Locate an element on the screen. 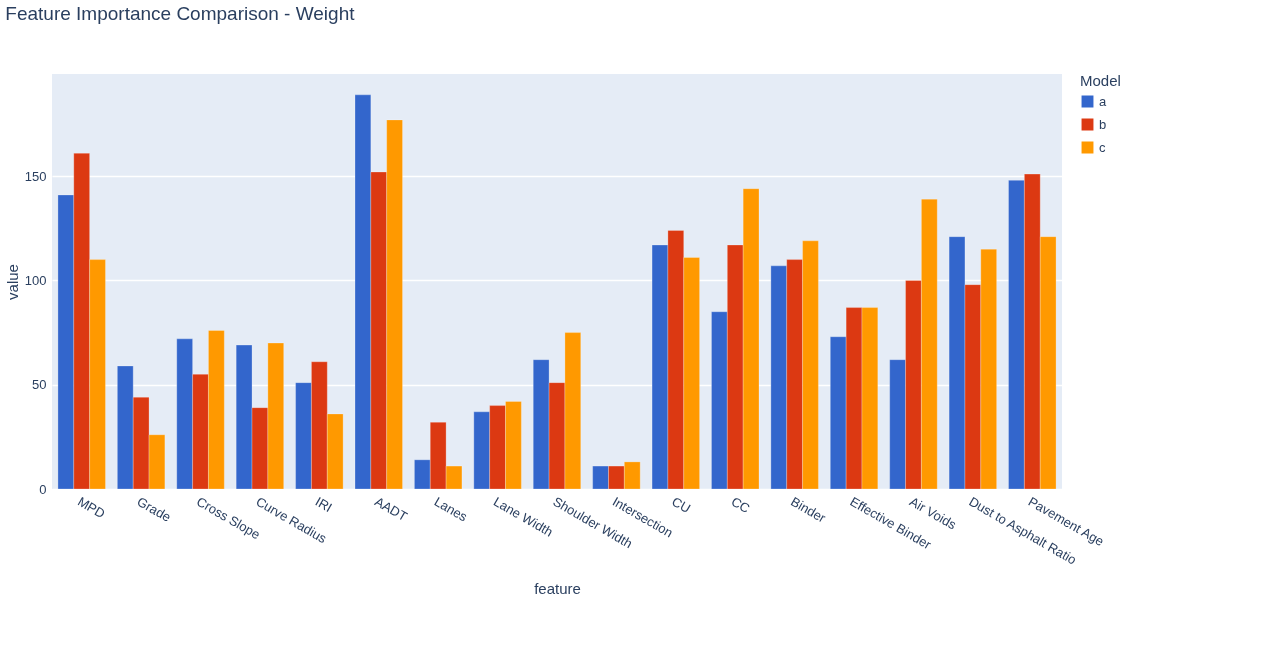 The height and width of the screenshot is (648, 1281). x-tick-label: IRI is located at coordinates (323, 504).